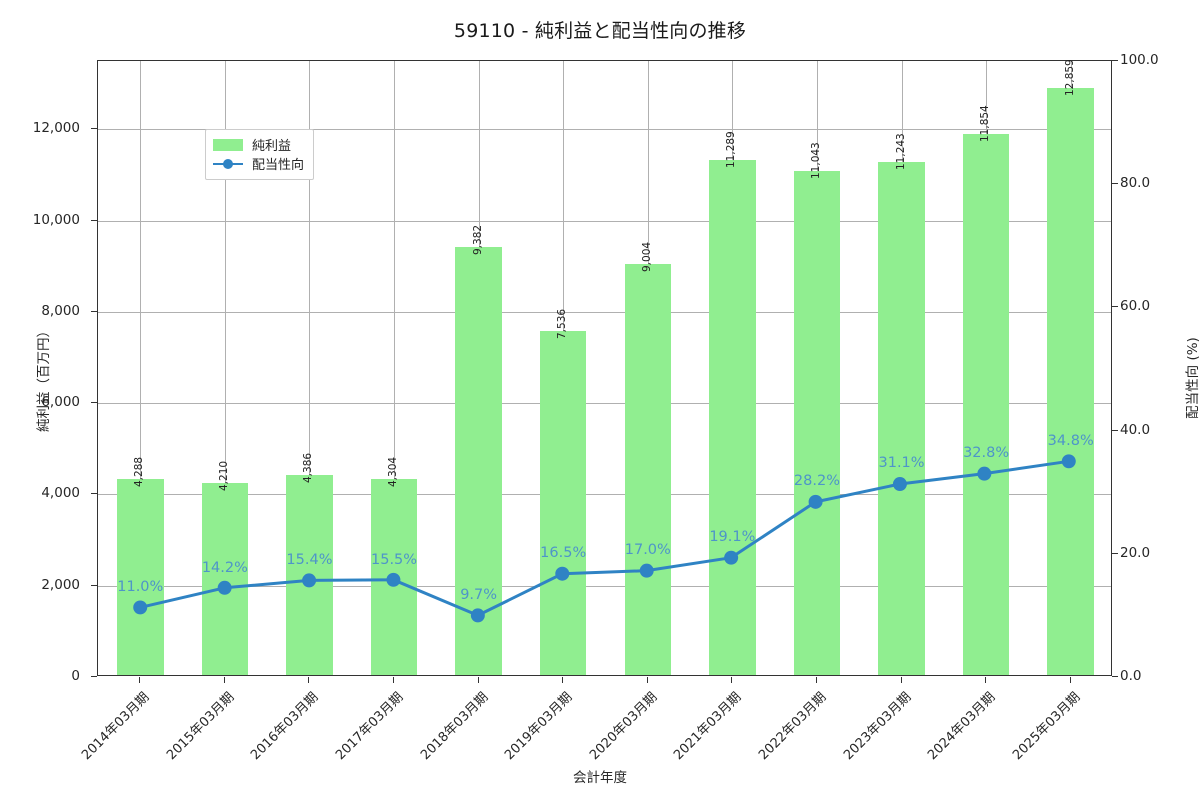 Image resolution: width=1200 pixels, height=800 pixels. What do you see at coordinates (309, 560) in the screenshot?
I see `payout-ratio-value-label: 15.4%` at bounding box center [309, 560].